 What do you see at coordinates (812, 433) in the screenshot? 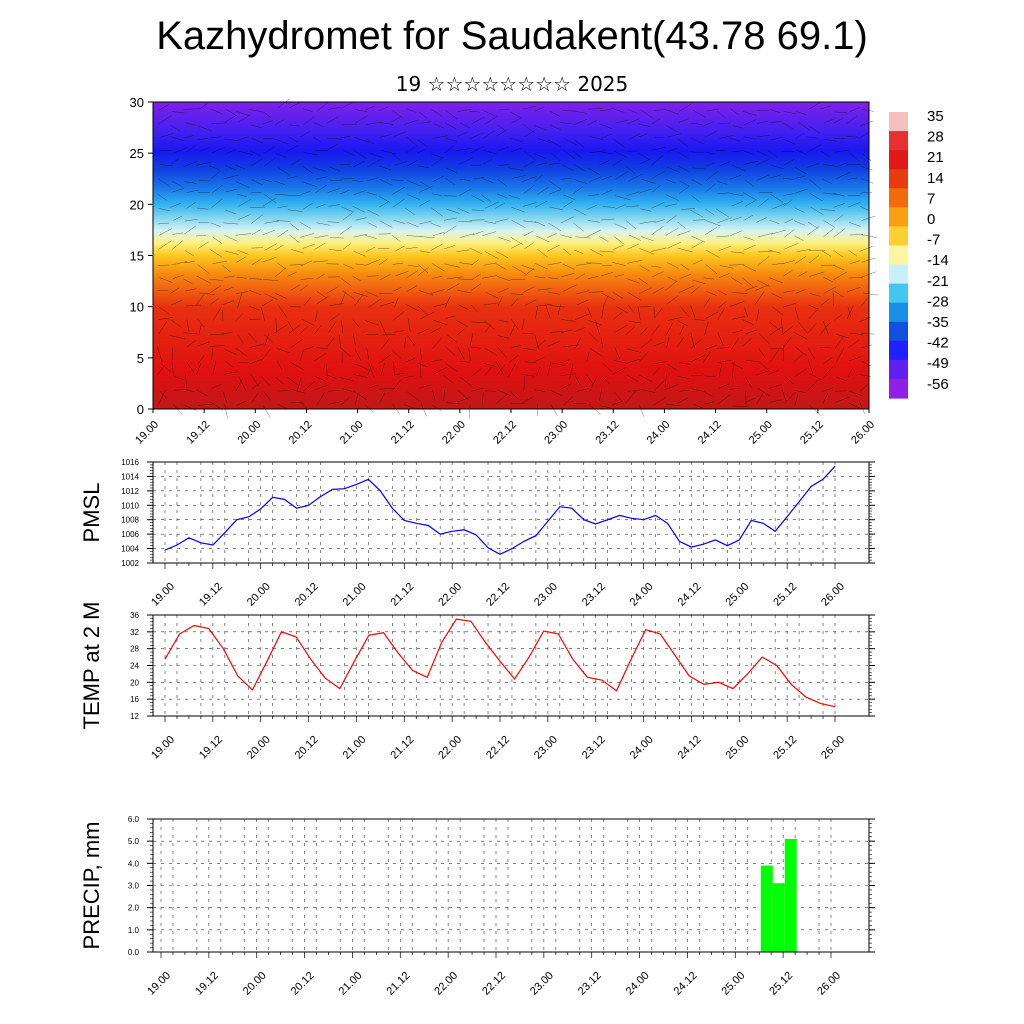
I see `heatmap-x-tick-label: 25.12` at bounding box center [812, 433].